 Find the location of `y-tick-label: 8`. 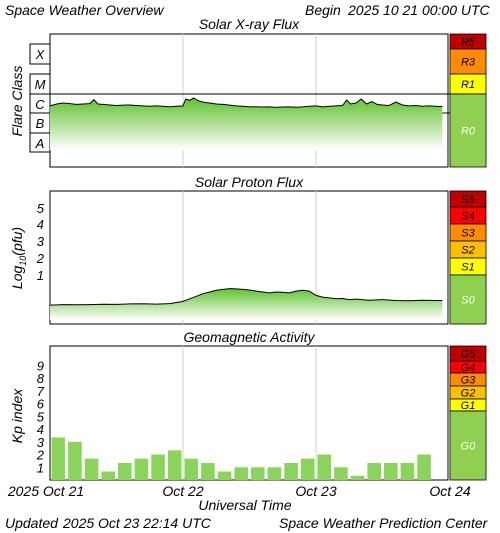

y-tick-label: 8 is located at coordinates (41, 378).